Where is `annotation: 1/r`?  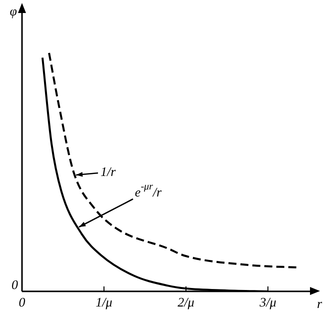 annotation: 1/r is located at coordinates (108, 171).